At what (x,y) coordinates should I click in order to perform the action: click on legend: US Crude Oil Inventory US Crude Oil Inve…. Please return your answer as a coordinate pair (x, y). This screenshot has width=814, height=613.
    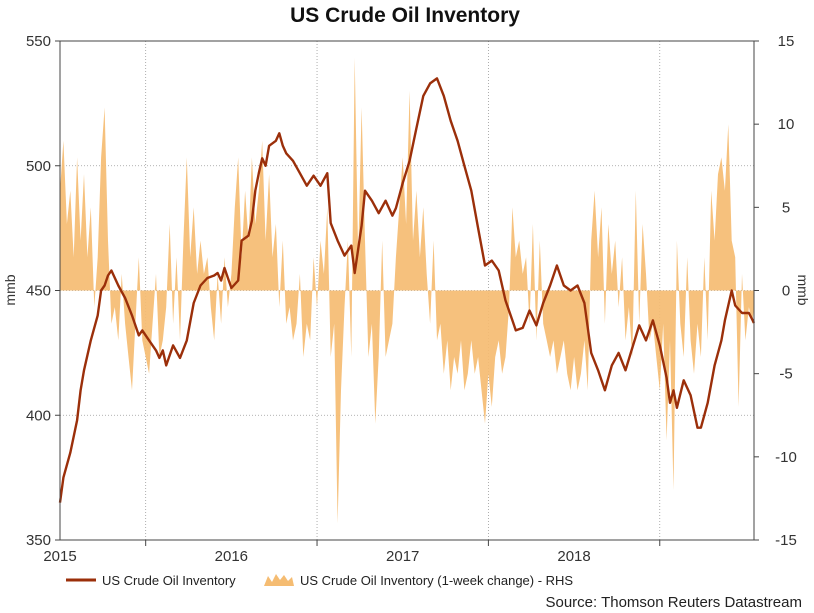
    Looking at the image, I should click on (319, 580).